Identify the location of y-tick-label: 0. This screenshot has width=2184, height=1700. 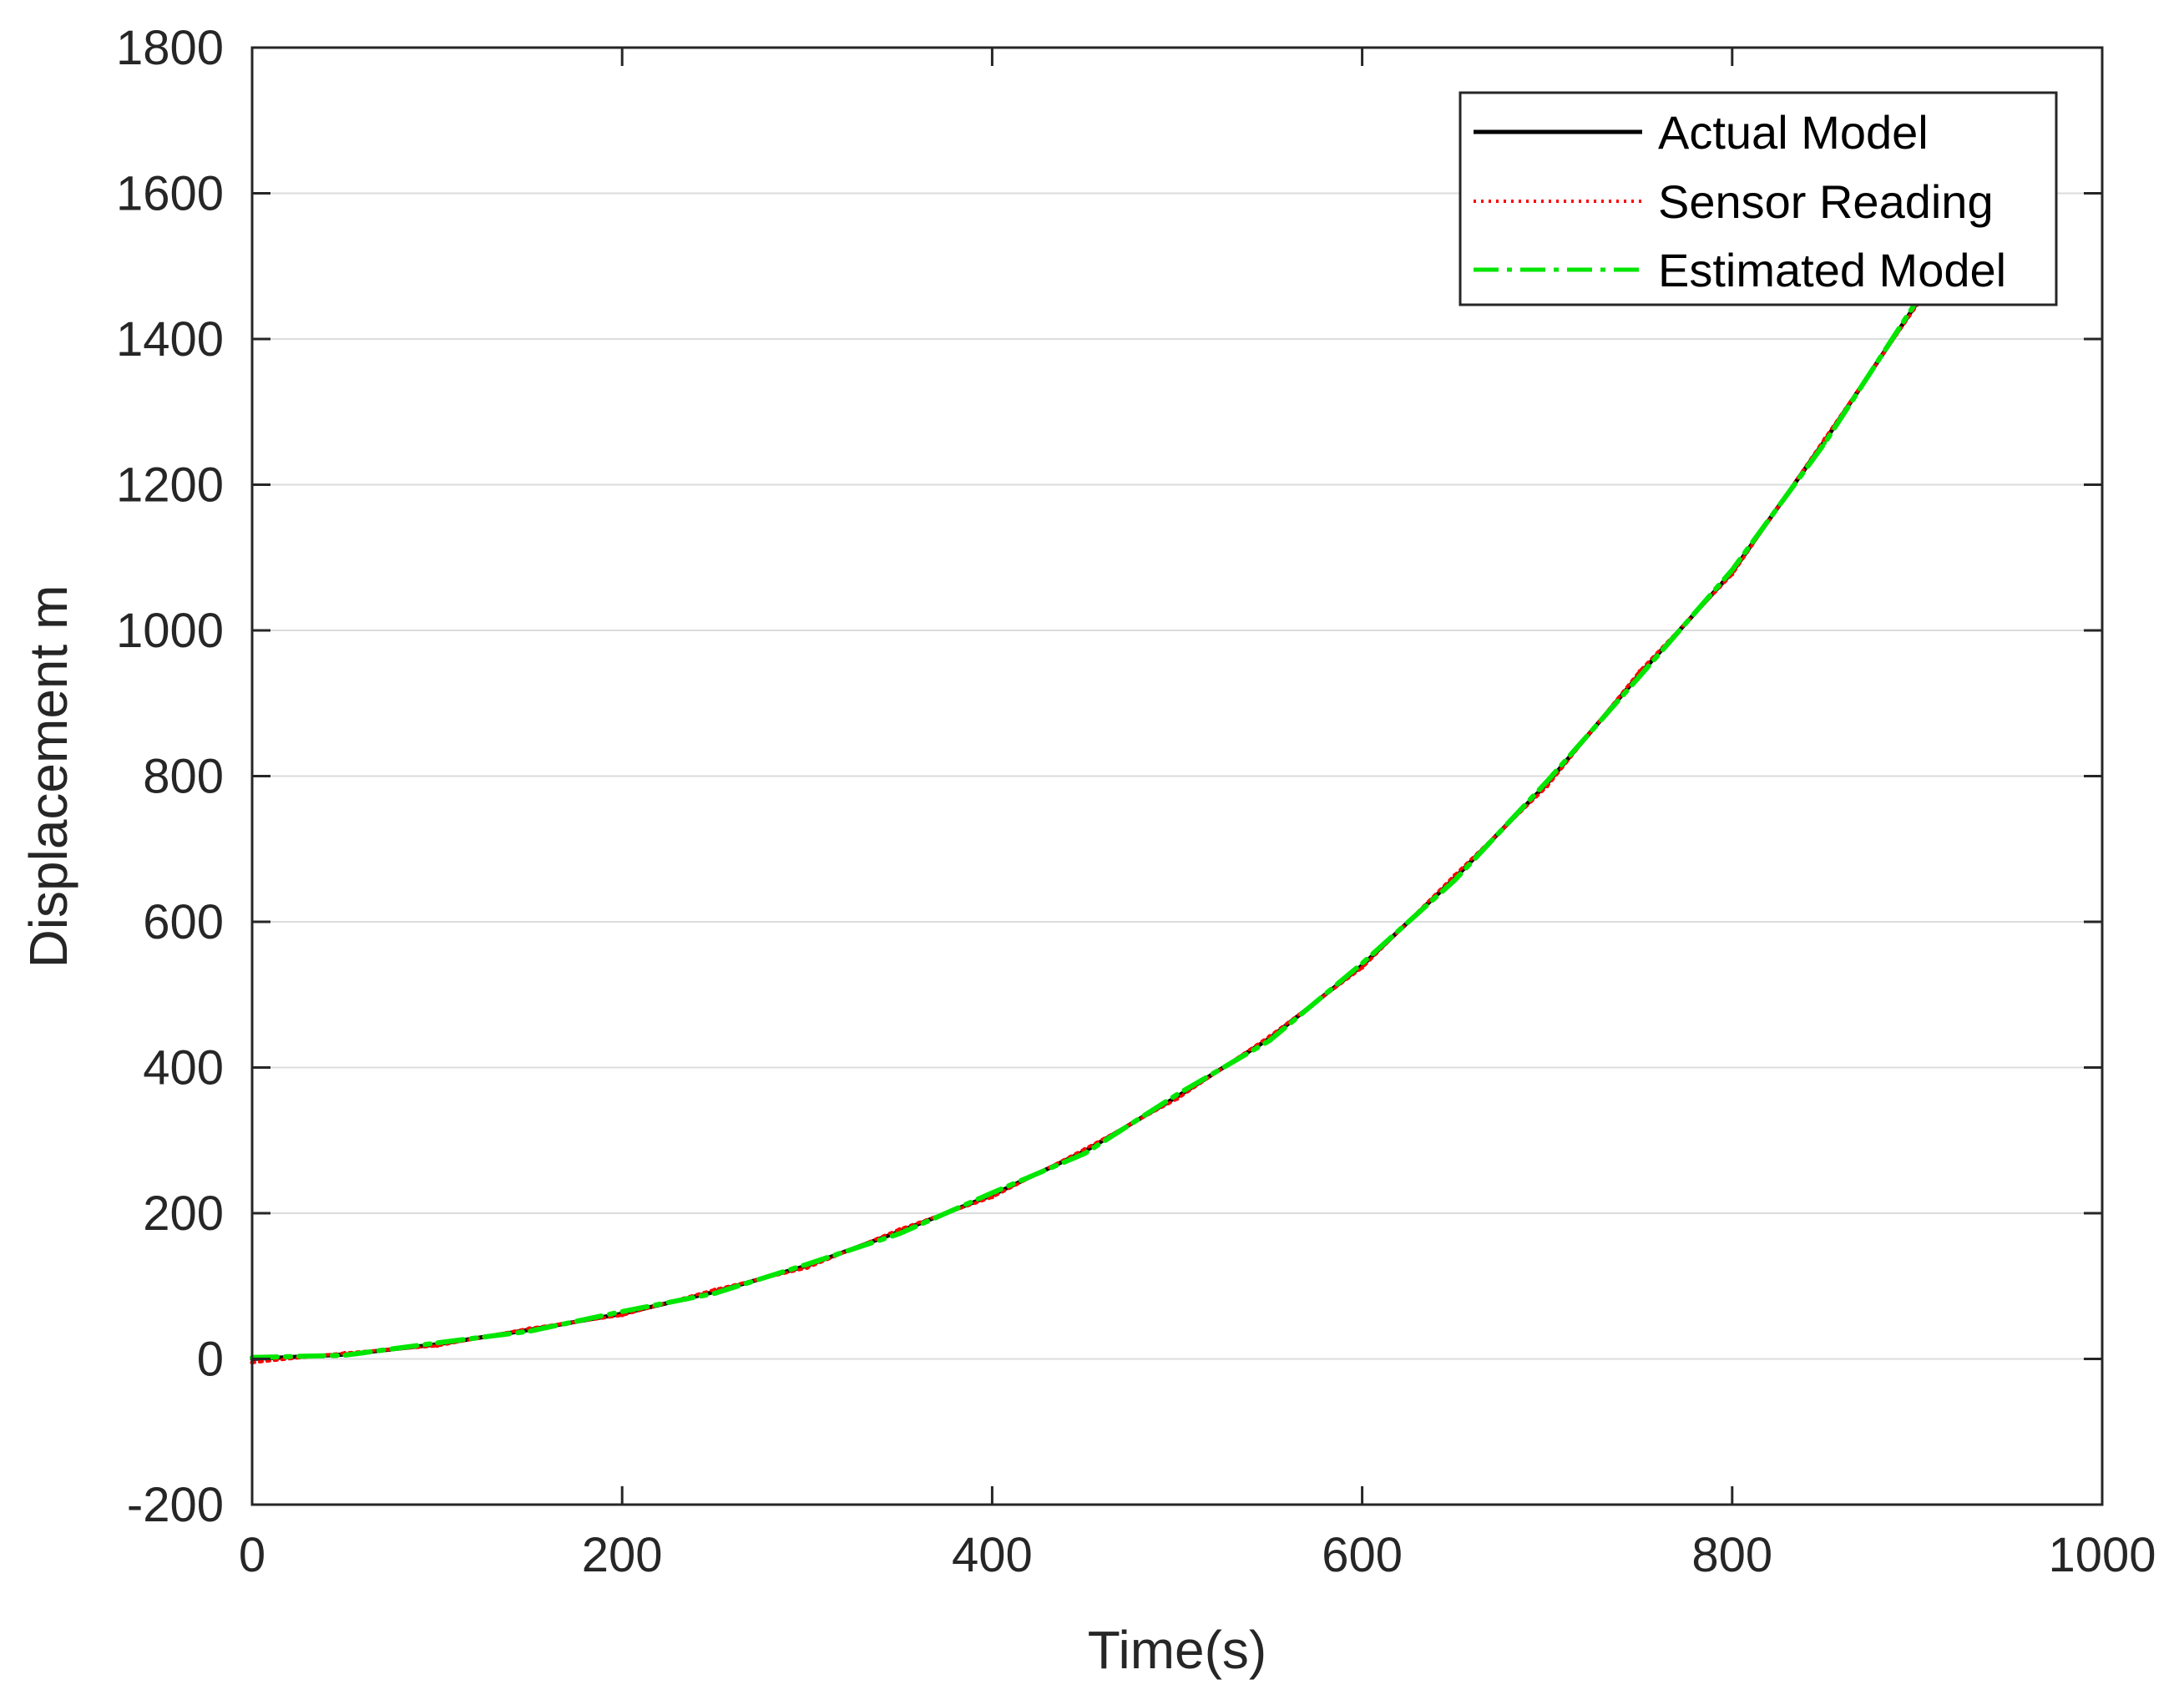
(210, 1360).